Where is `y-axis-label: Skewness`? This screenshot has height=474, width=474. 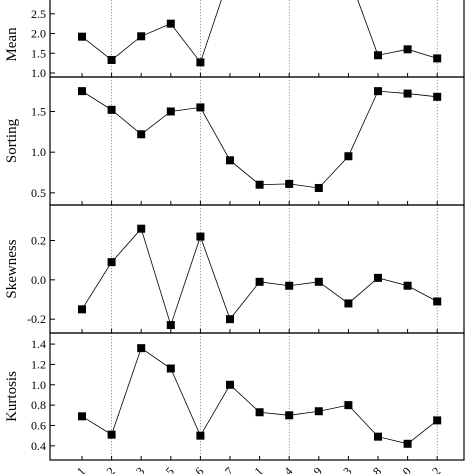
y-axis-label: Skewness is located at coordinates (12, 268).